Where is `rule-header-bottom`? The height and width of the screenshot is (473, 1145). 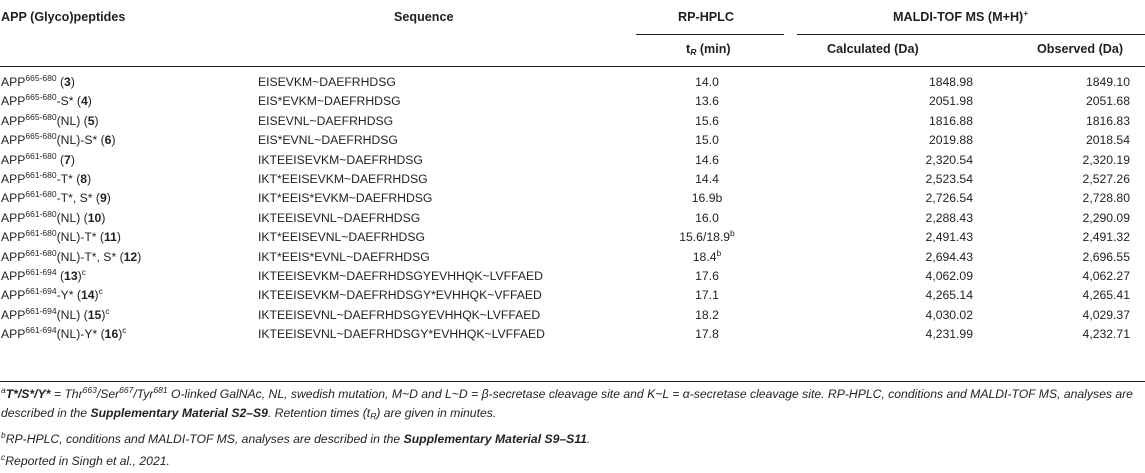 rule-header-bottom is located at coordinates (572, 66).